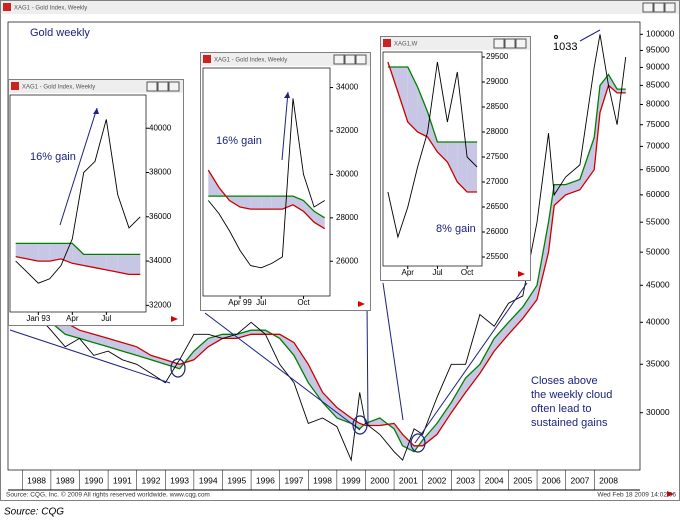 The image size is (680, 522). Describe the element at coordinates (658, 322) in the screenshot. I see `y-tick-label: 40000` at that location.